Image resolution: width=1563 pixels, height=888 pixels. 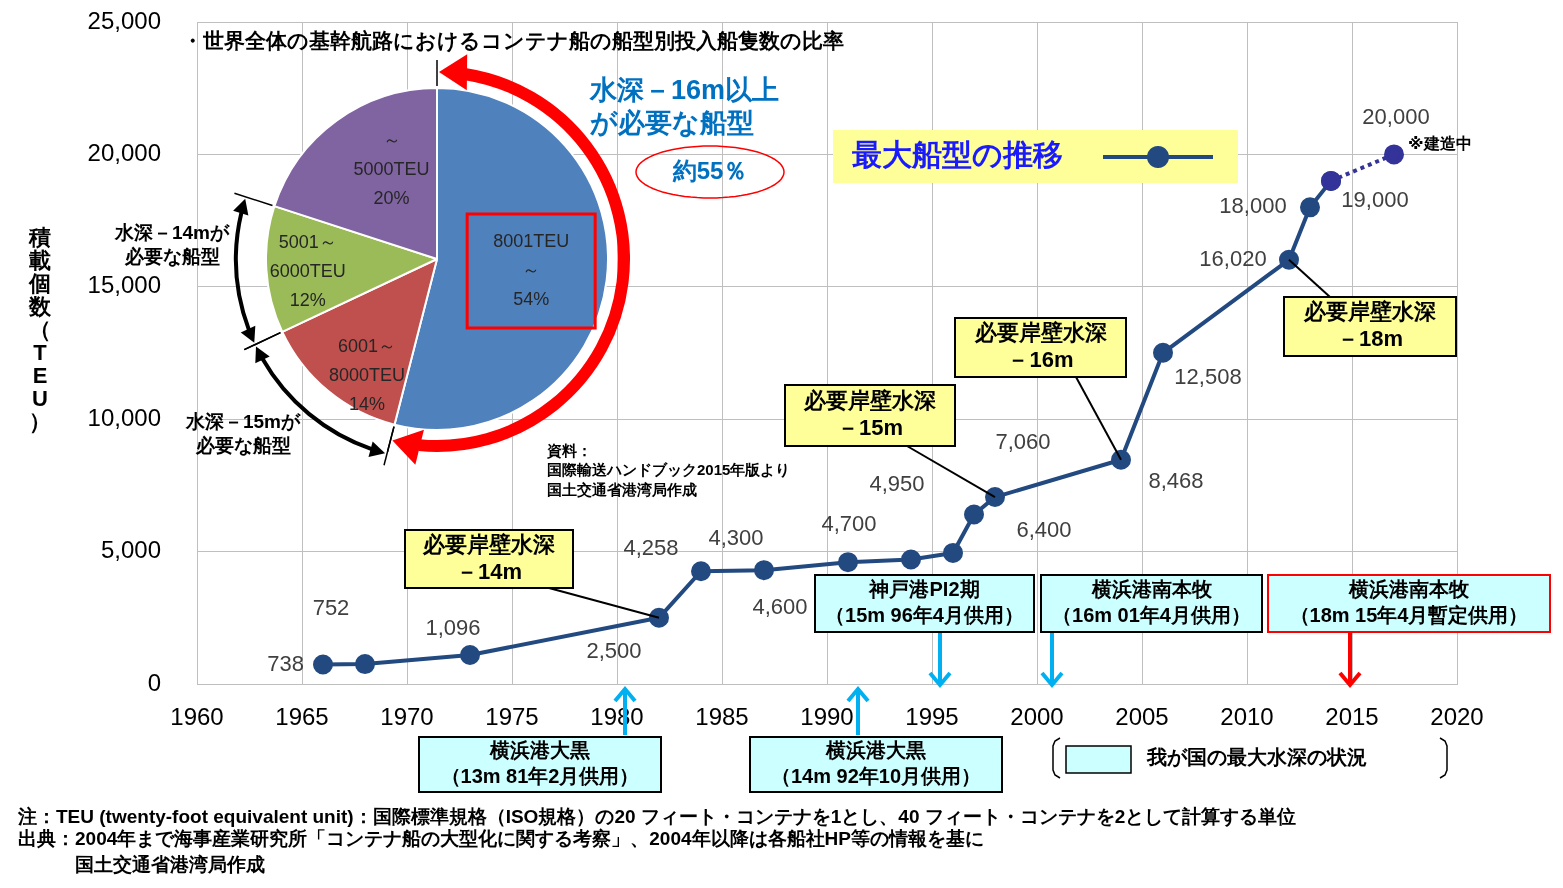 What do you see at coordinates (827, 717) in the screenshot?
I see `x-tick-label: 1990` at bounding box center [827, 717].